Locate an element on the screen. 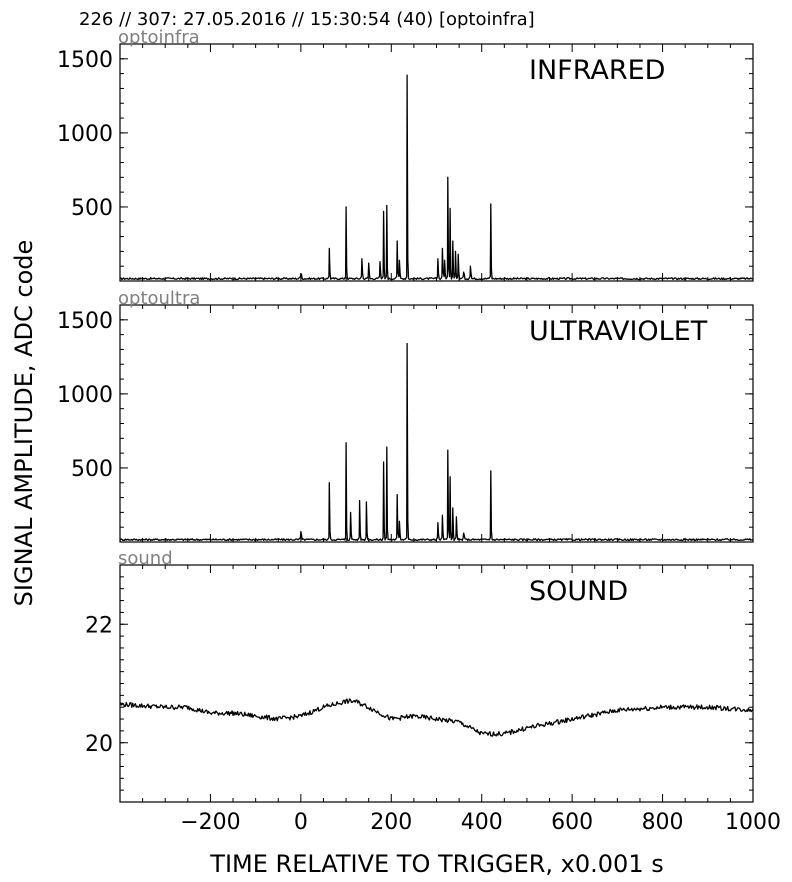  x-tick-label: 0 is located at coordinates (301, 822).